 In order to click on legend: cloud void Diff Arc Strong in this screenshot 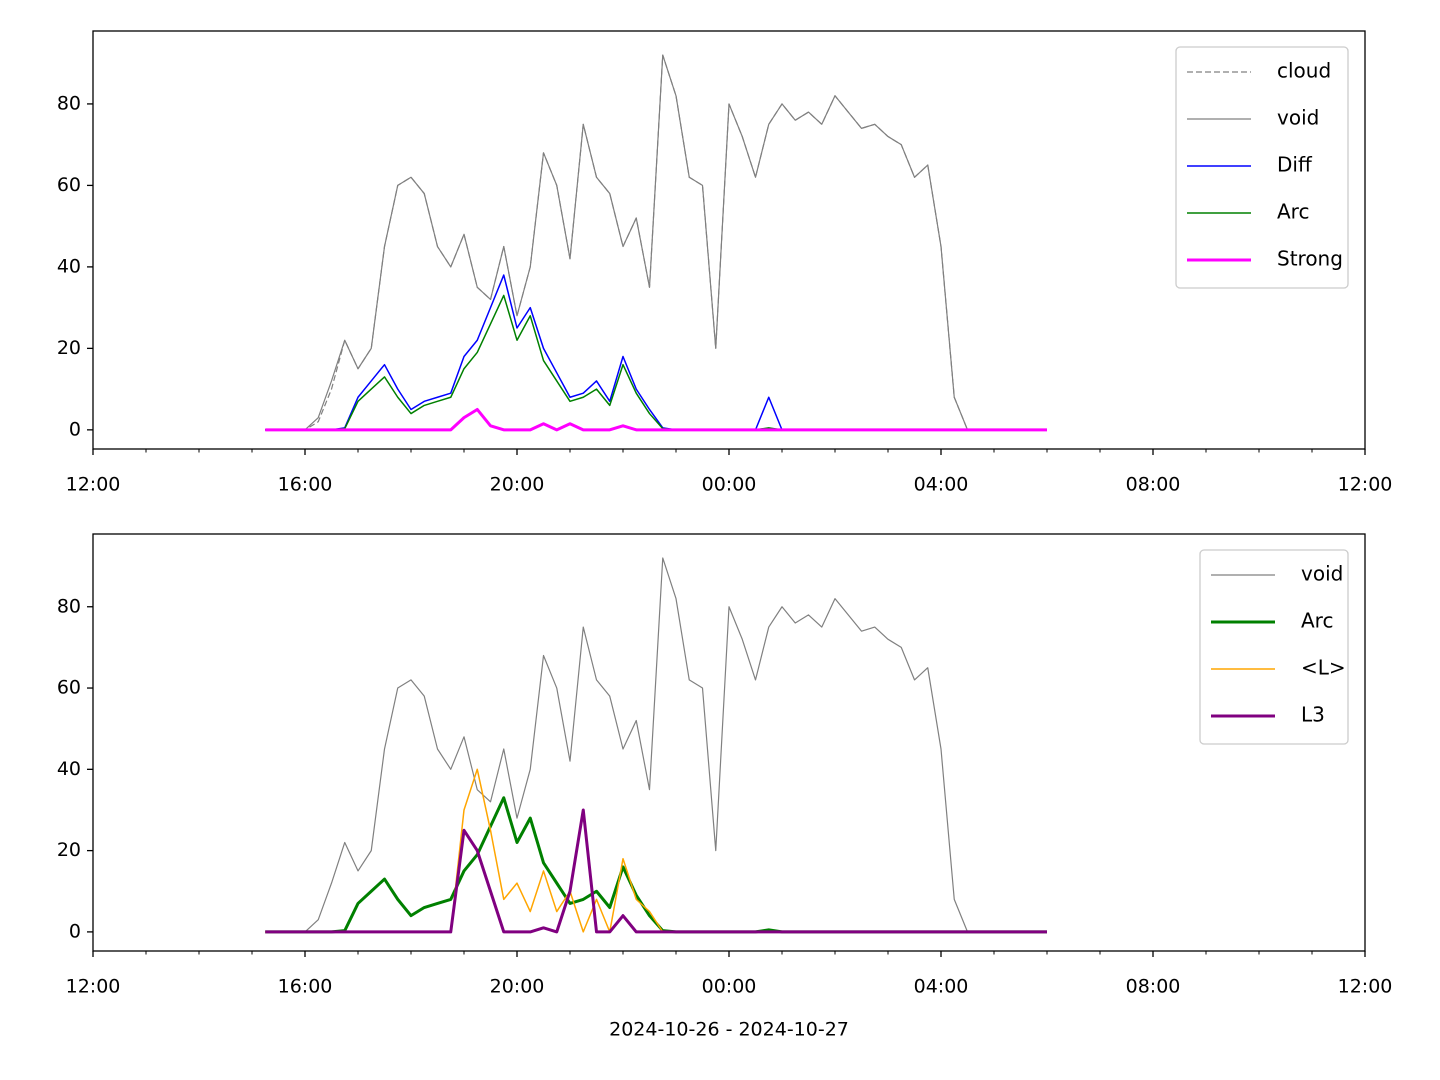, I will do `click(1262, 167)`.